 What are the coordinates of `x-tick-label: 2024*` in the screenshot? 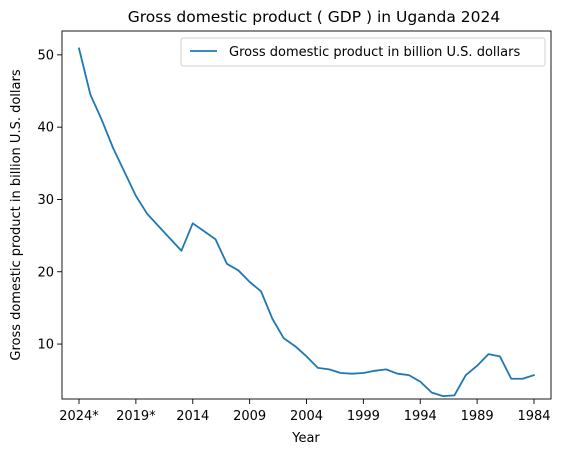 It's located at (79, 416).